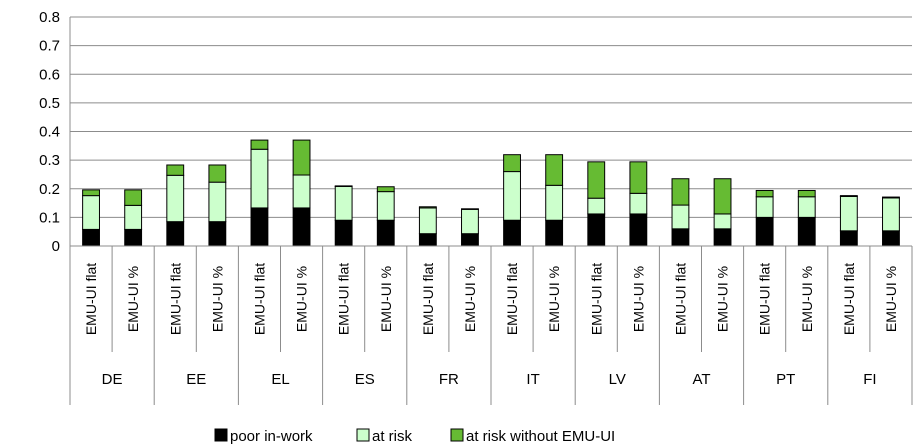 Image resolution: width=916 pixels, height=446 pixels. What do you see at coordinates (49, 17) in the screenshot?
I see `y-tick-label: 0.8` at bounding box center [49, 17].